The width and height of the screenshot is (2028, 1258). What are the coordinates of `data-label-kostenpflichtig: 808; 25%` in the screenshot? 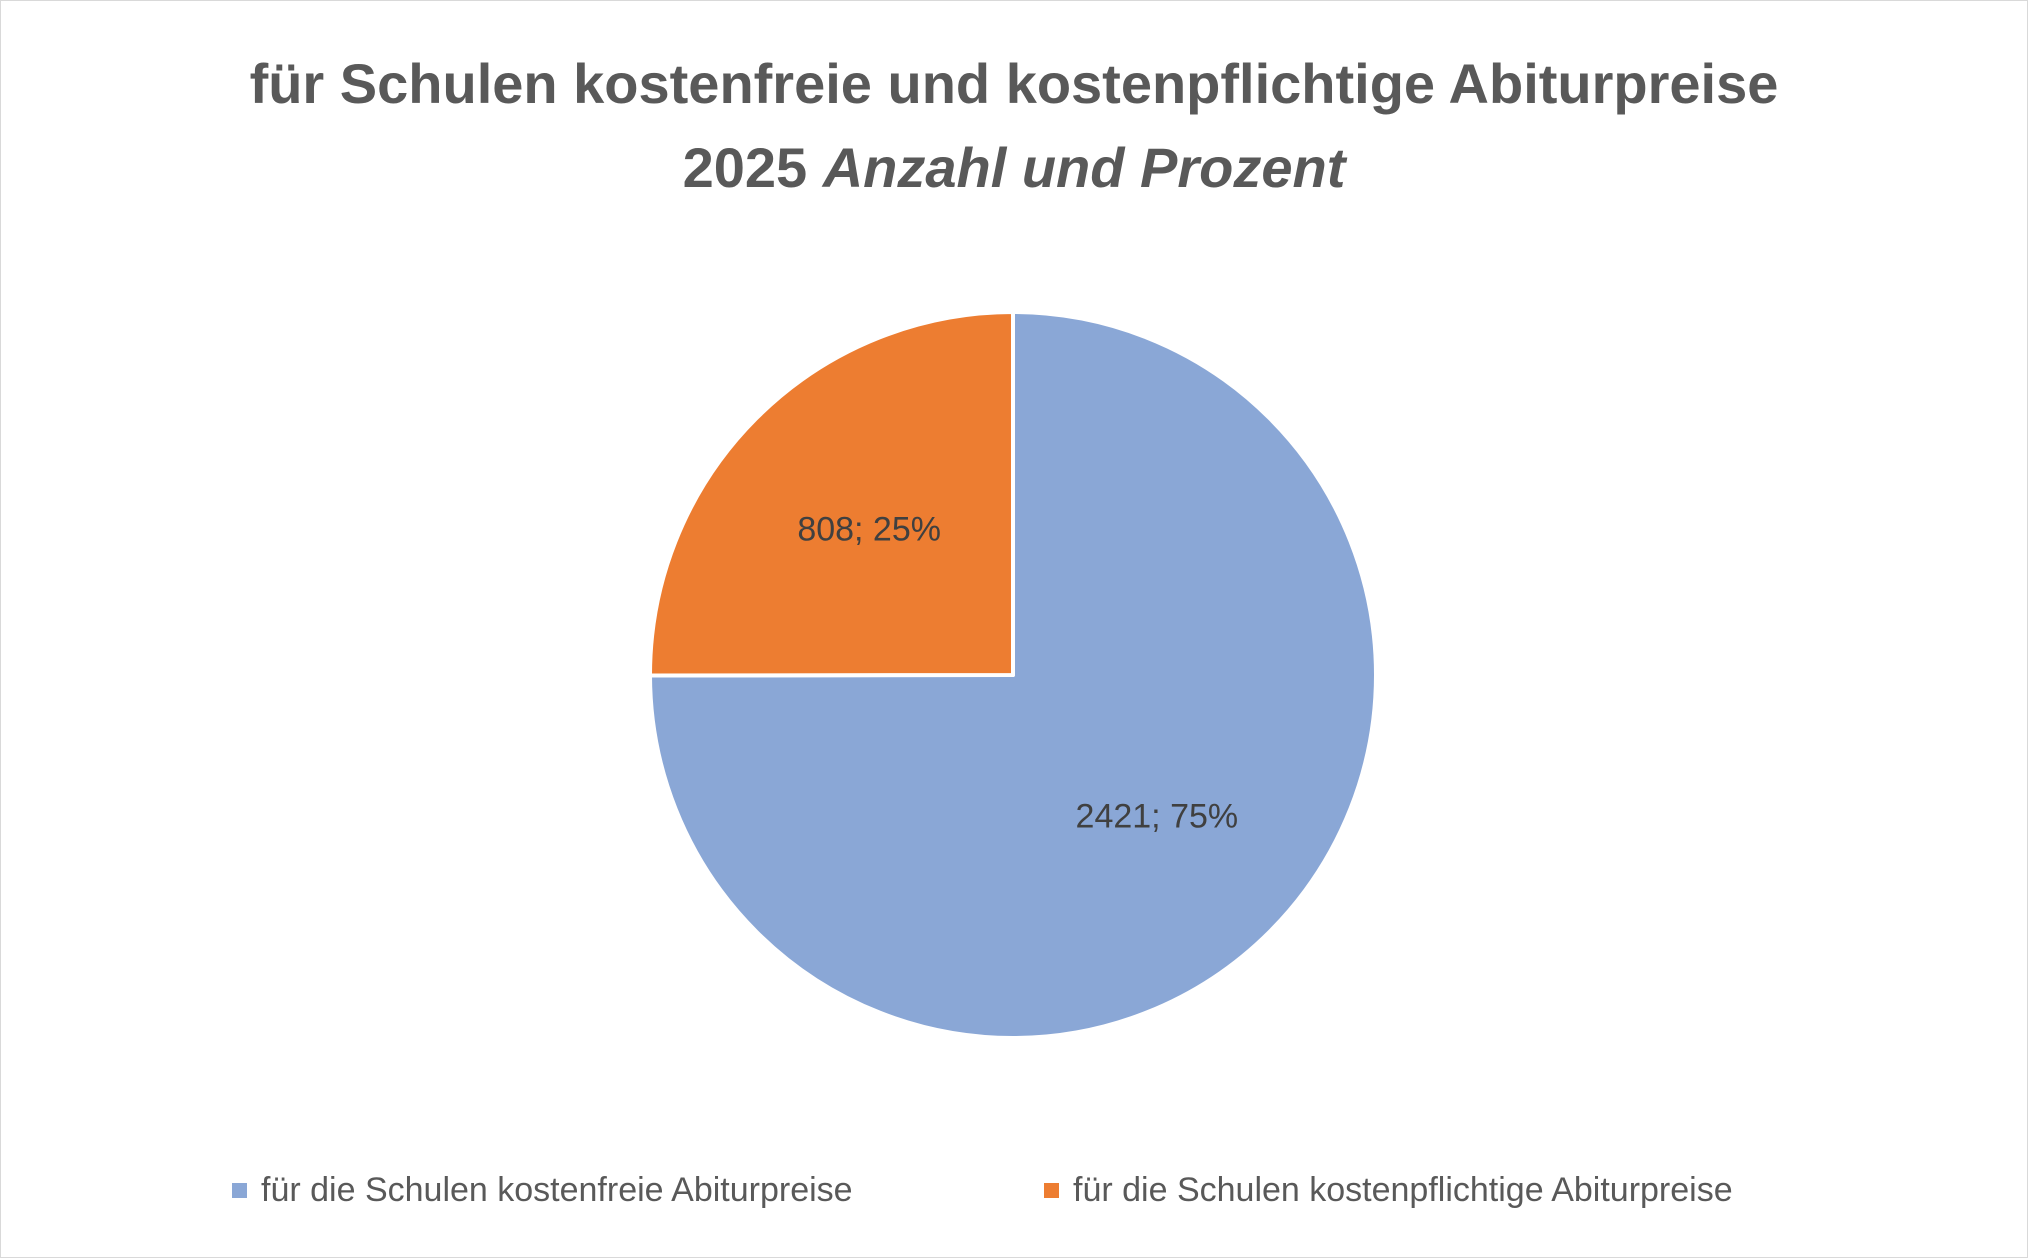 It's located at (869, 529).